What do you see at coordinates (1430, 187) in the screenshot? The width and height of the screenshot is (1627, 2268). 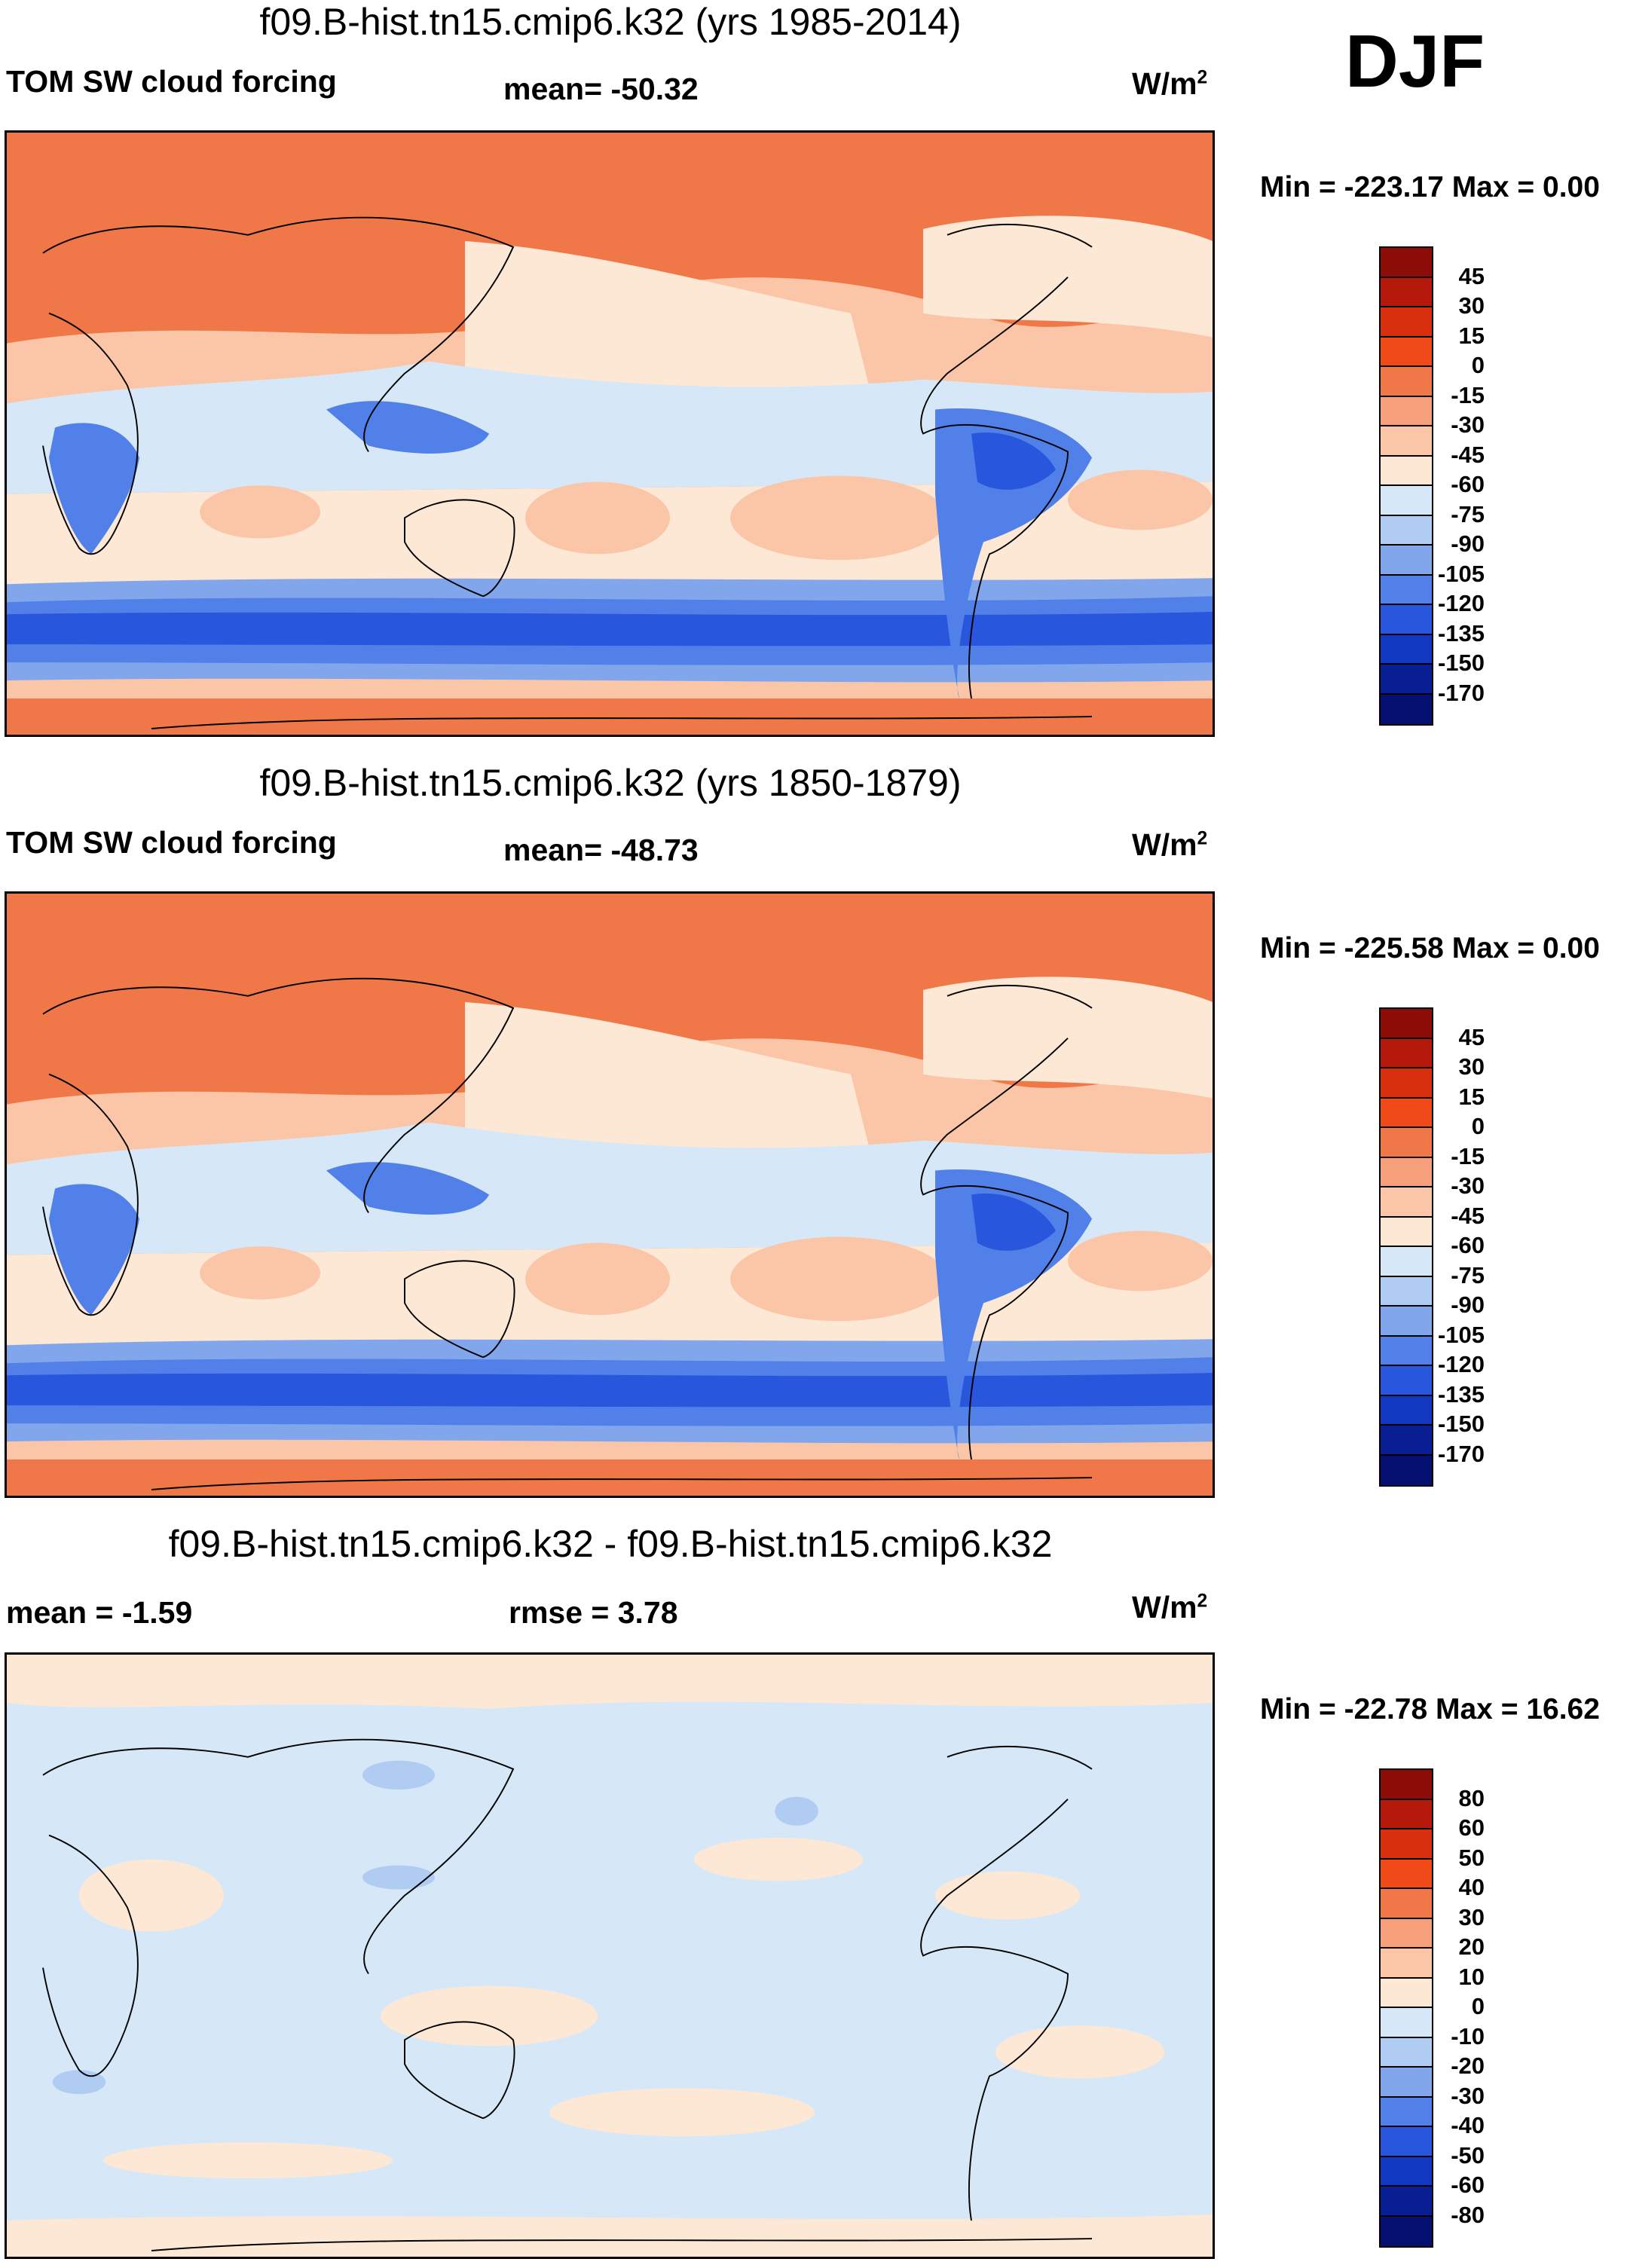 I see `panel-1-minmax: Min = -223.17 Max = 0.00` at bounding box center [1430, 187].